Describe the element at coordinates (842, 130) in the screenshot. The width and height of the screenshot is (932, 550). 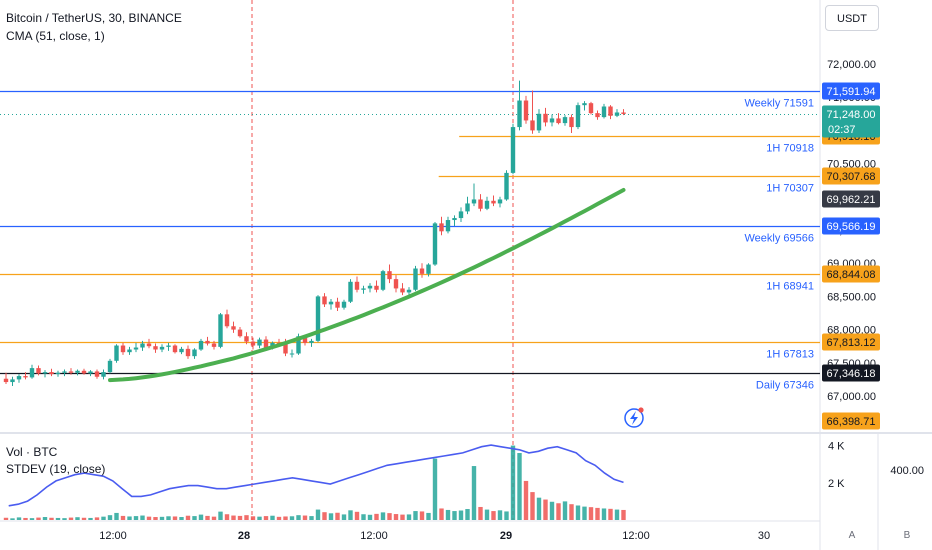
I see `current-price-tag-countdown: 02:37` at that location.